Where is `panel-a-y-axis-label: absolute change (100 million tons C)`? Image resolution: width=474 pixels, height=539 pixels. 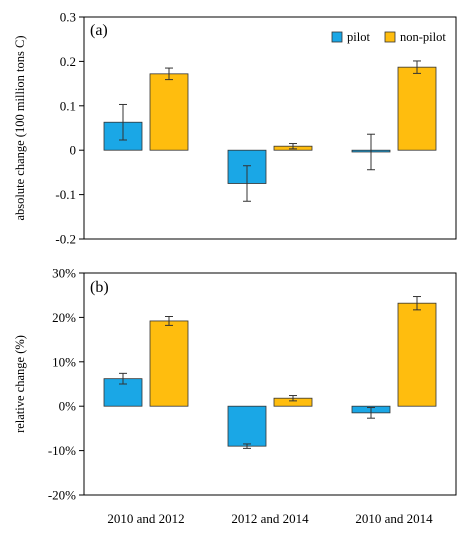
panel-a-y-axis-label: absolute change (100 million tons C) is located at coordinates (20, 127).